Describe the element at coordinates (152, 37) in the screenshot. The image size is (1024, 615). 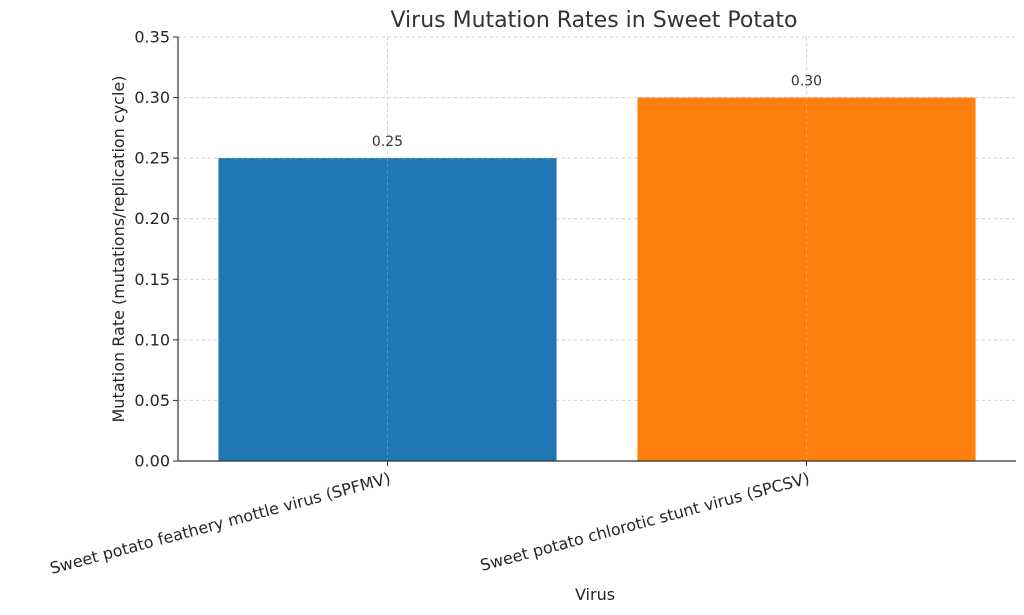
I see `y-tick-label: 0.35` at that location.